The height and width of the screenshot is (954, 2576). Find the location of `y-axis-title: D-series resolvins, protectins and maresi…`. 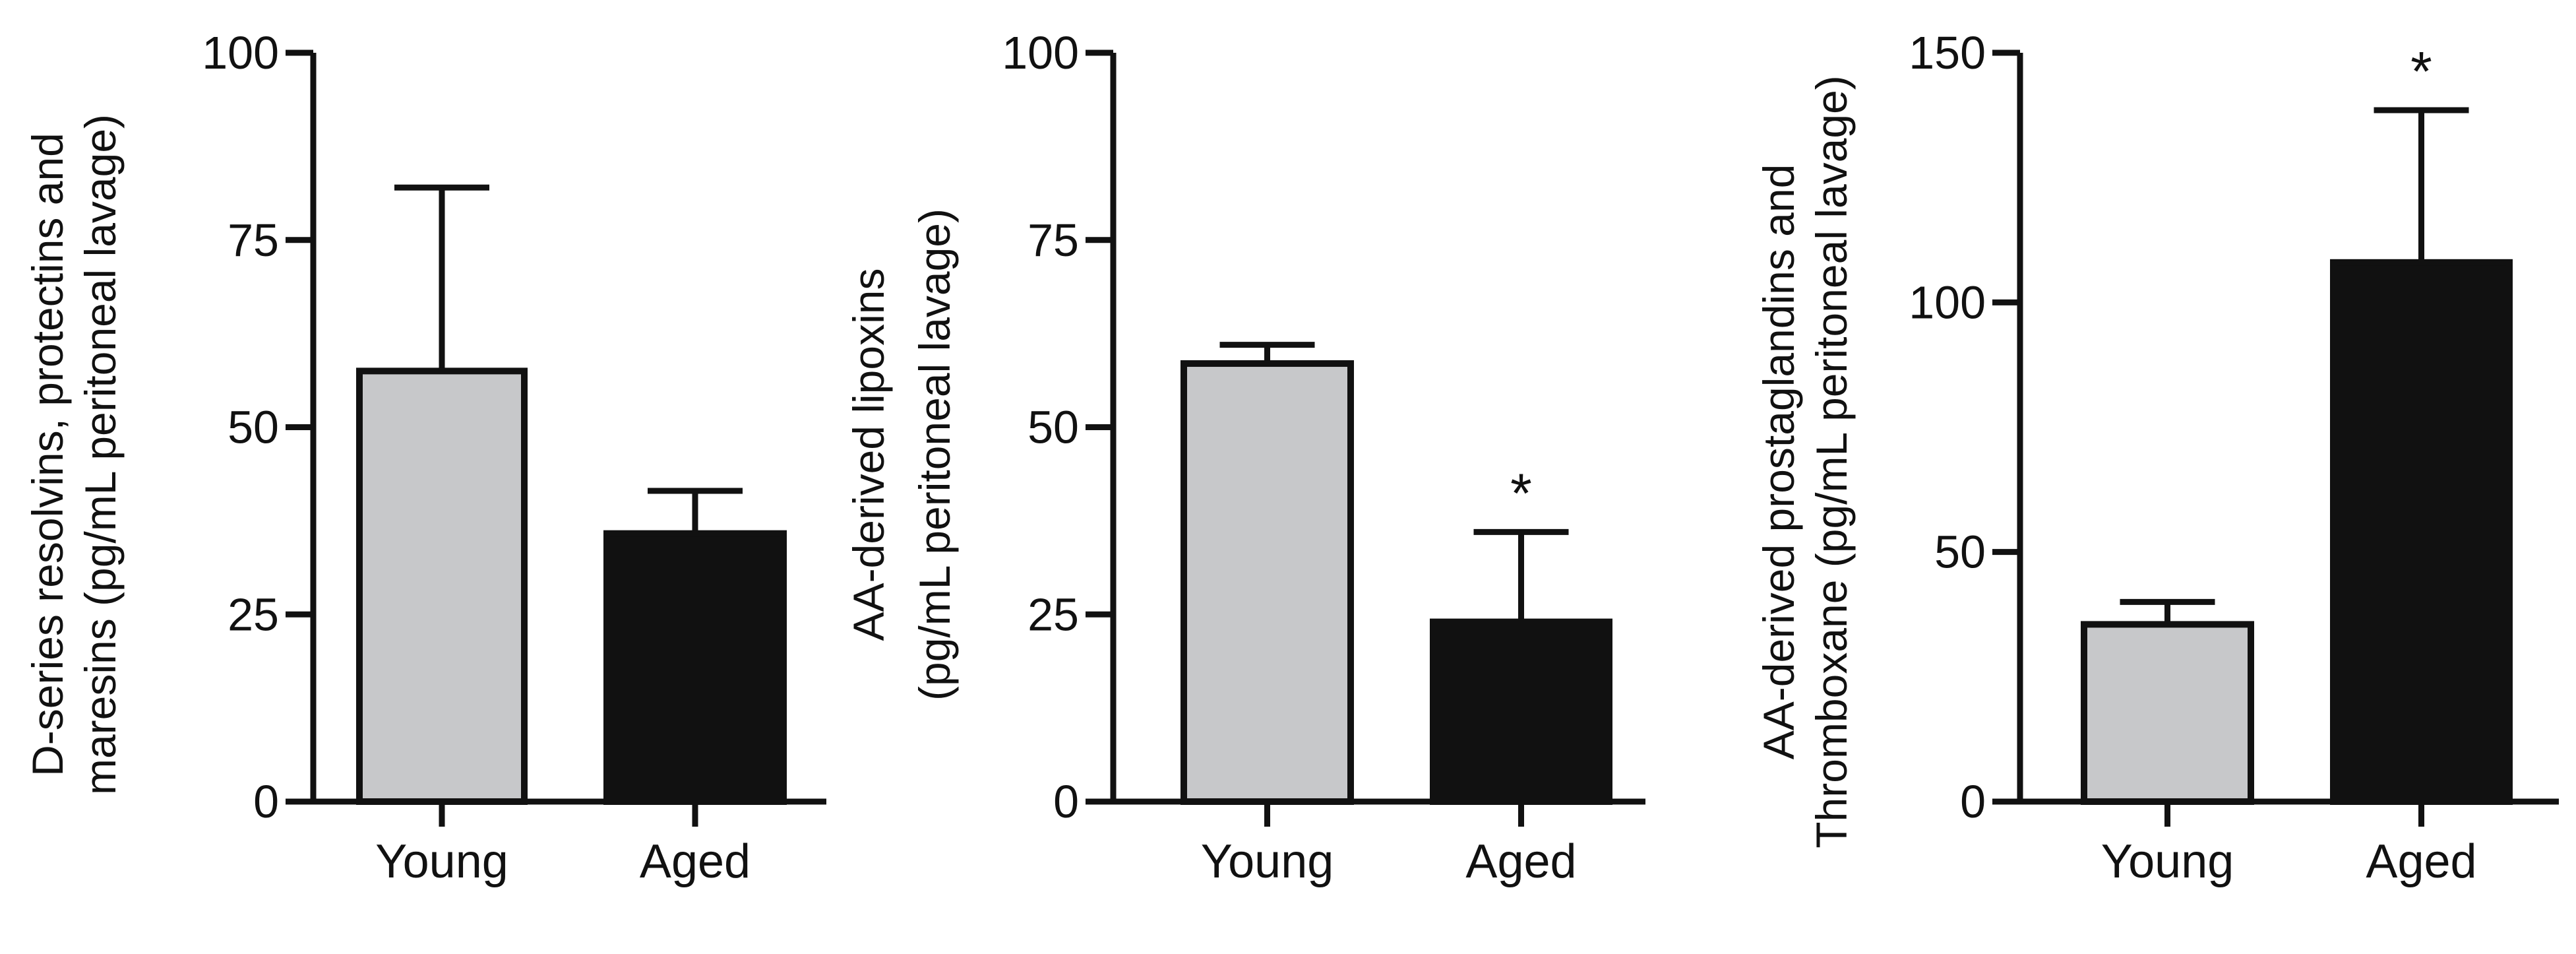

y-axis-title: D-series resolvins, protectins and maresi… is located at coordinates (74, 454).